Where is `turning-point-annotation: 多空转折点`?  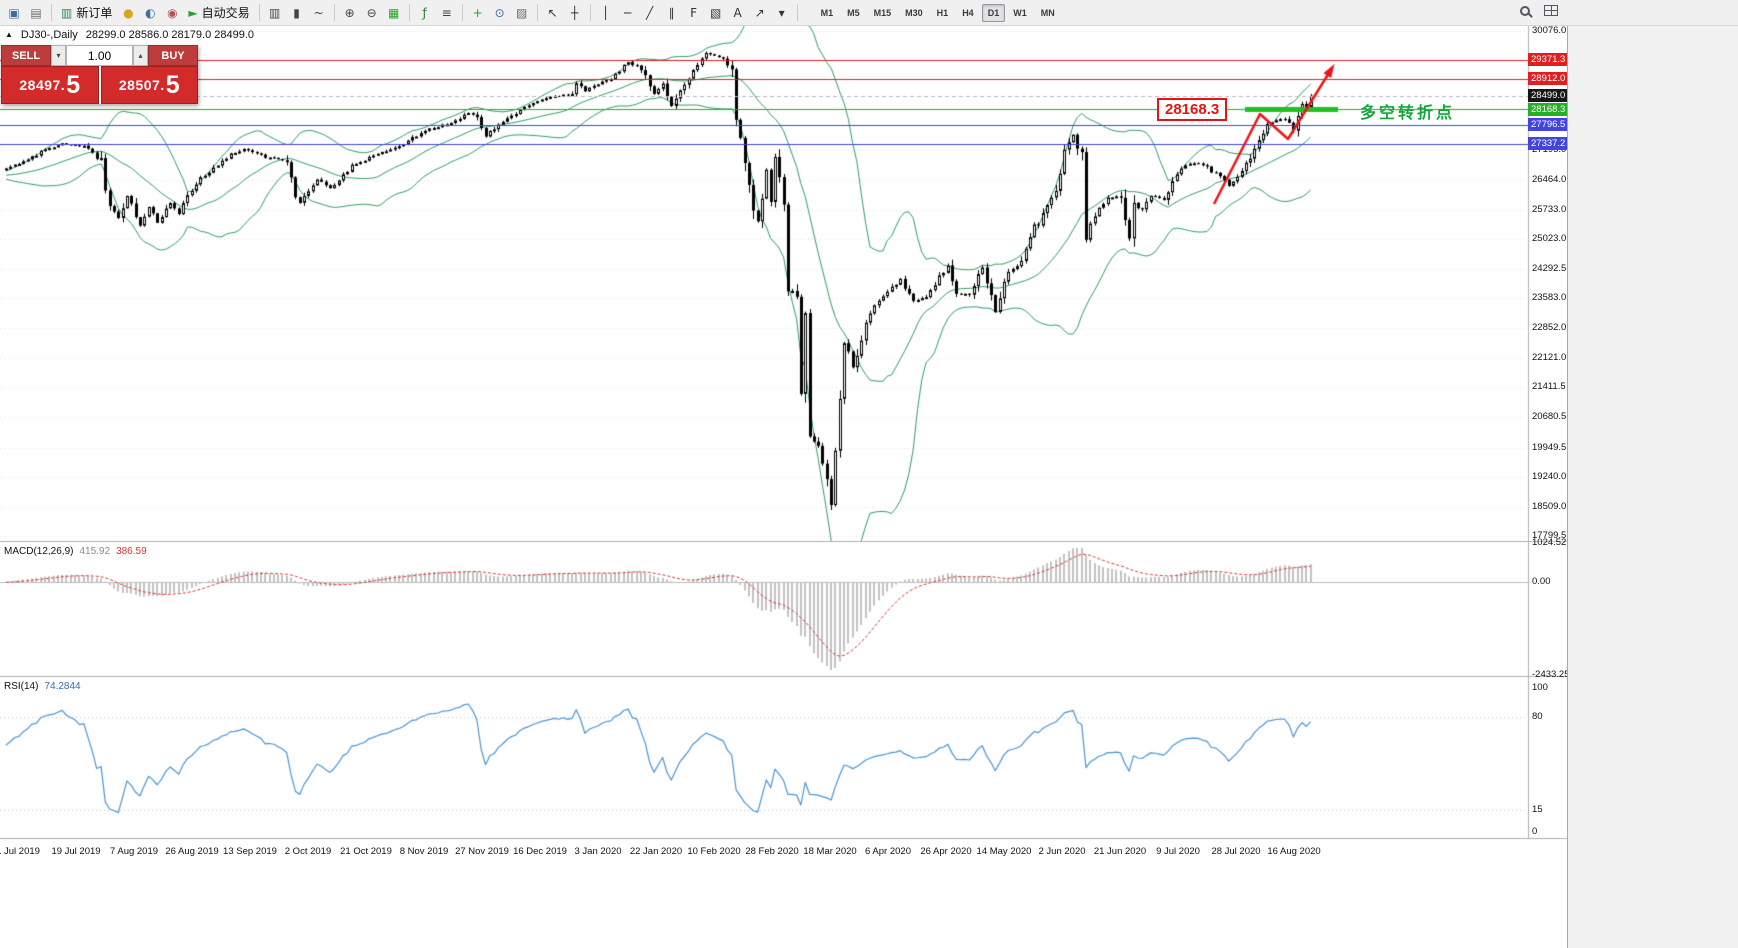
turning-point-annotation: 多空转折点 is located at coordinates (1408, 113).